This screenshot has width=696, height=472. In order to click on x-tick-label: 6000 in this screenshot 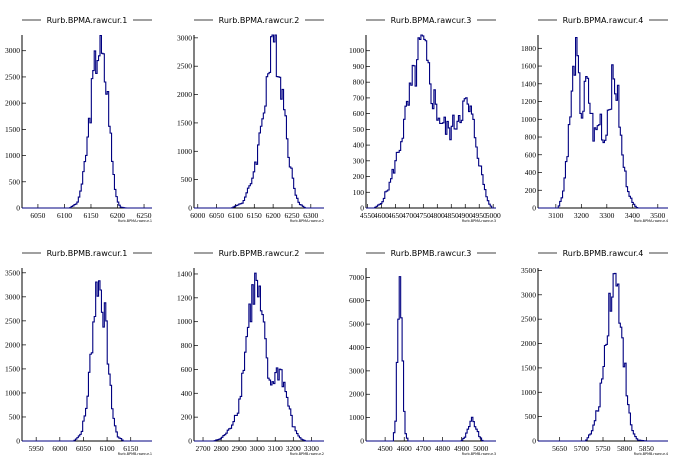, I will do `click(197, 215)`.